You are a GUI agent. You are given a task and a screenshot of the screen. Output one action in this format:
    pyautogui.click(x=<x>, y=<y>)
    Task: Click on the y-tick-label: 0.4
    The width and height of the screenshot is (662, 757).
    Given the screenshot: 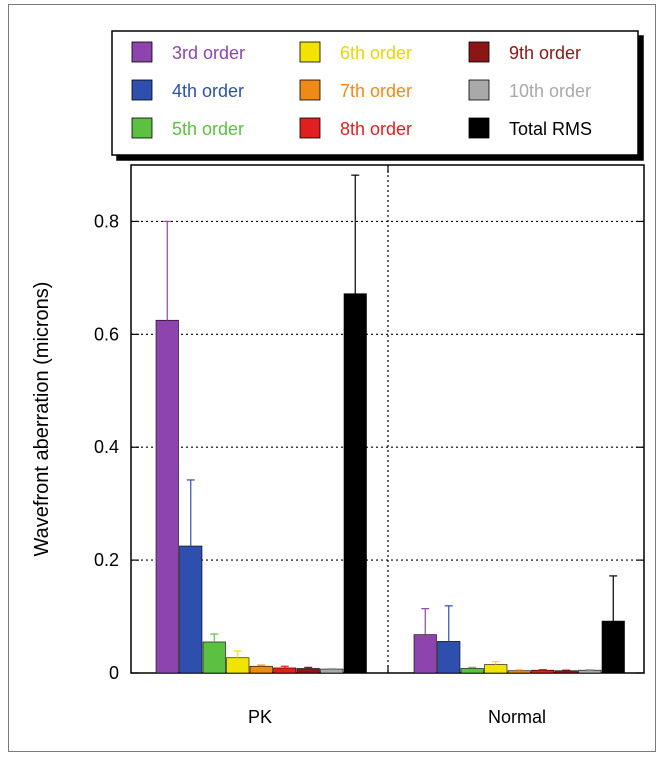 What is the action you would take?
    pyautogui.click(x=106, y=447)
    